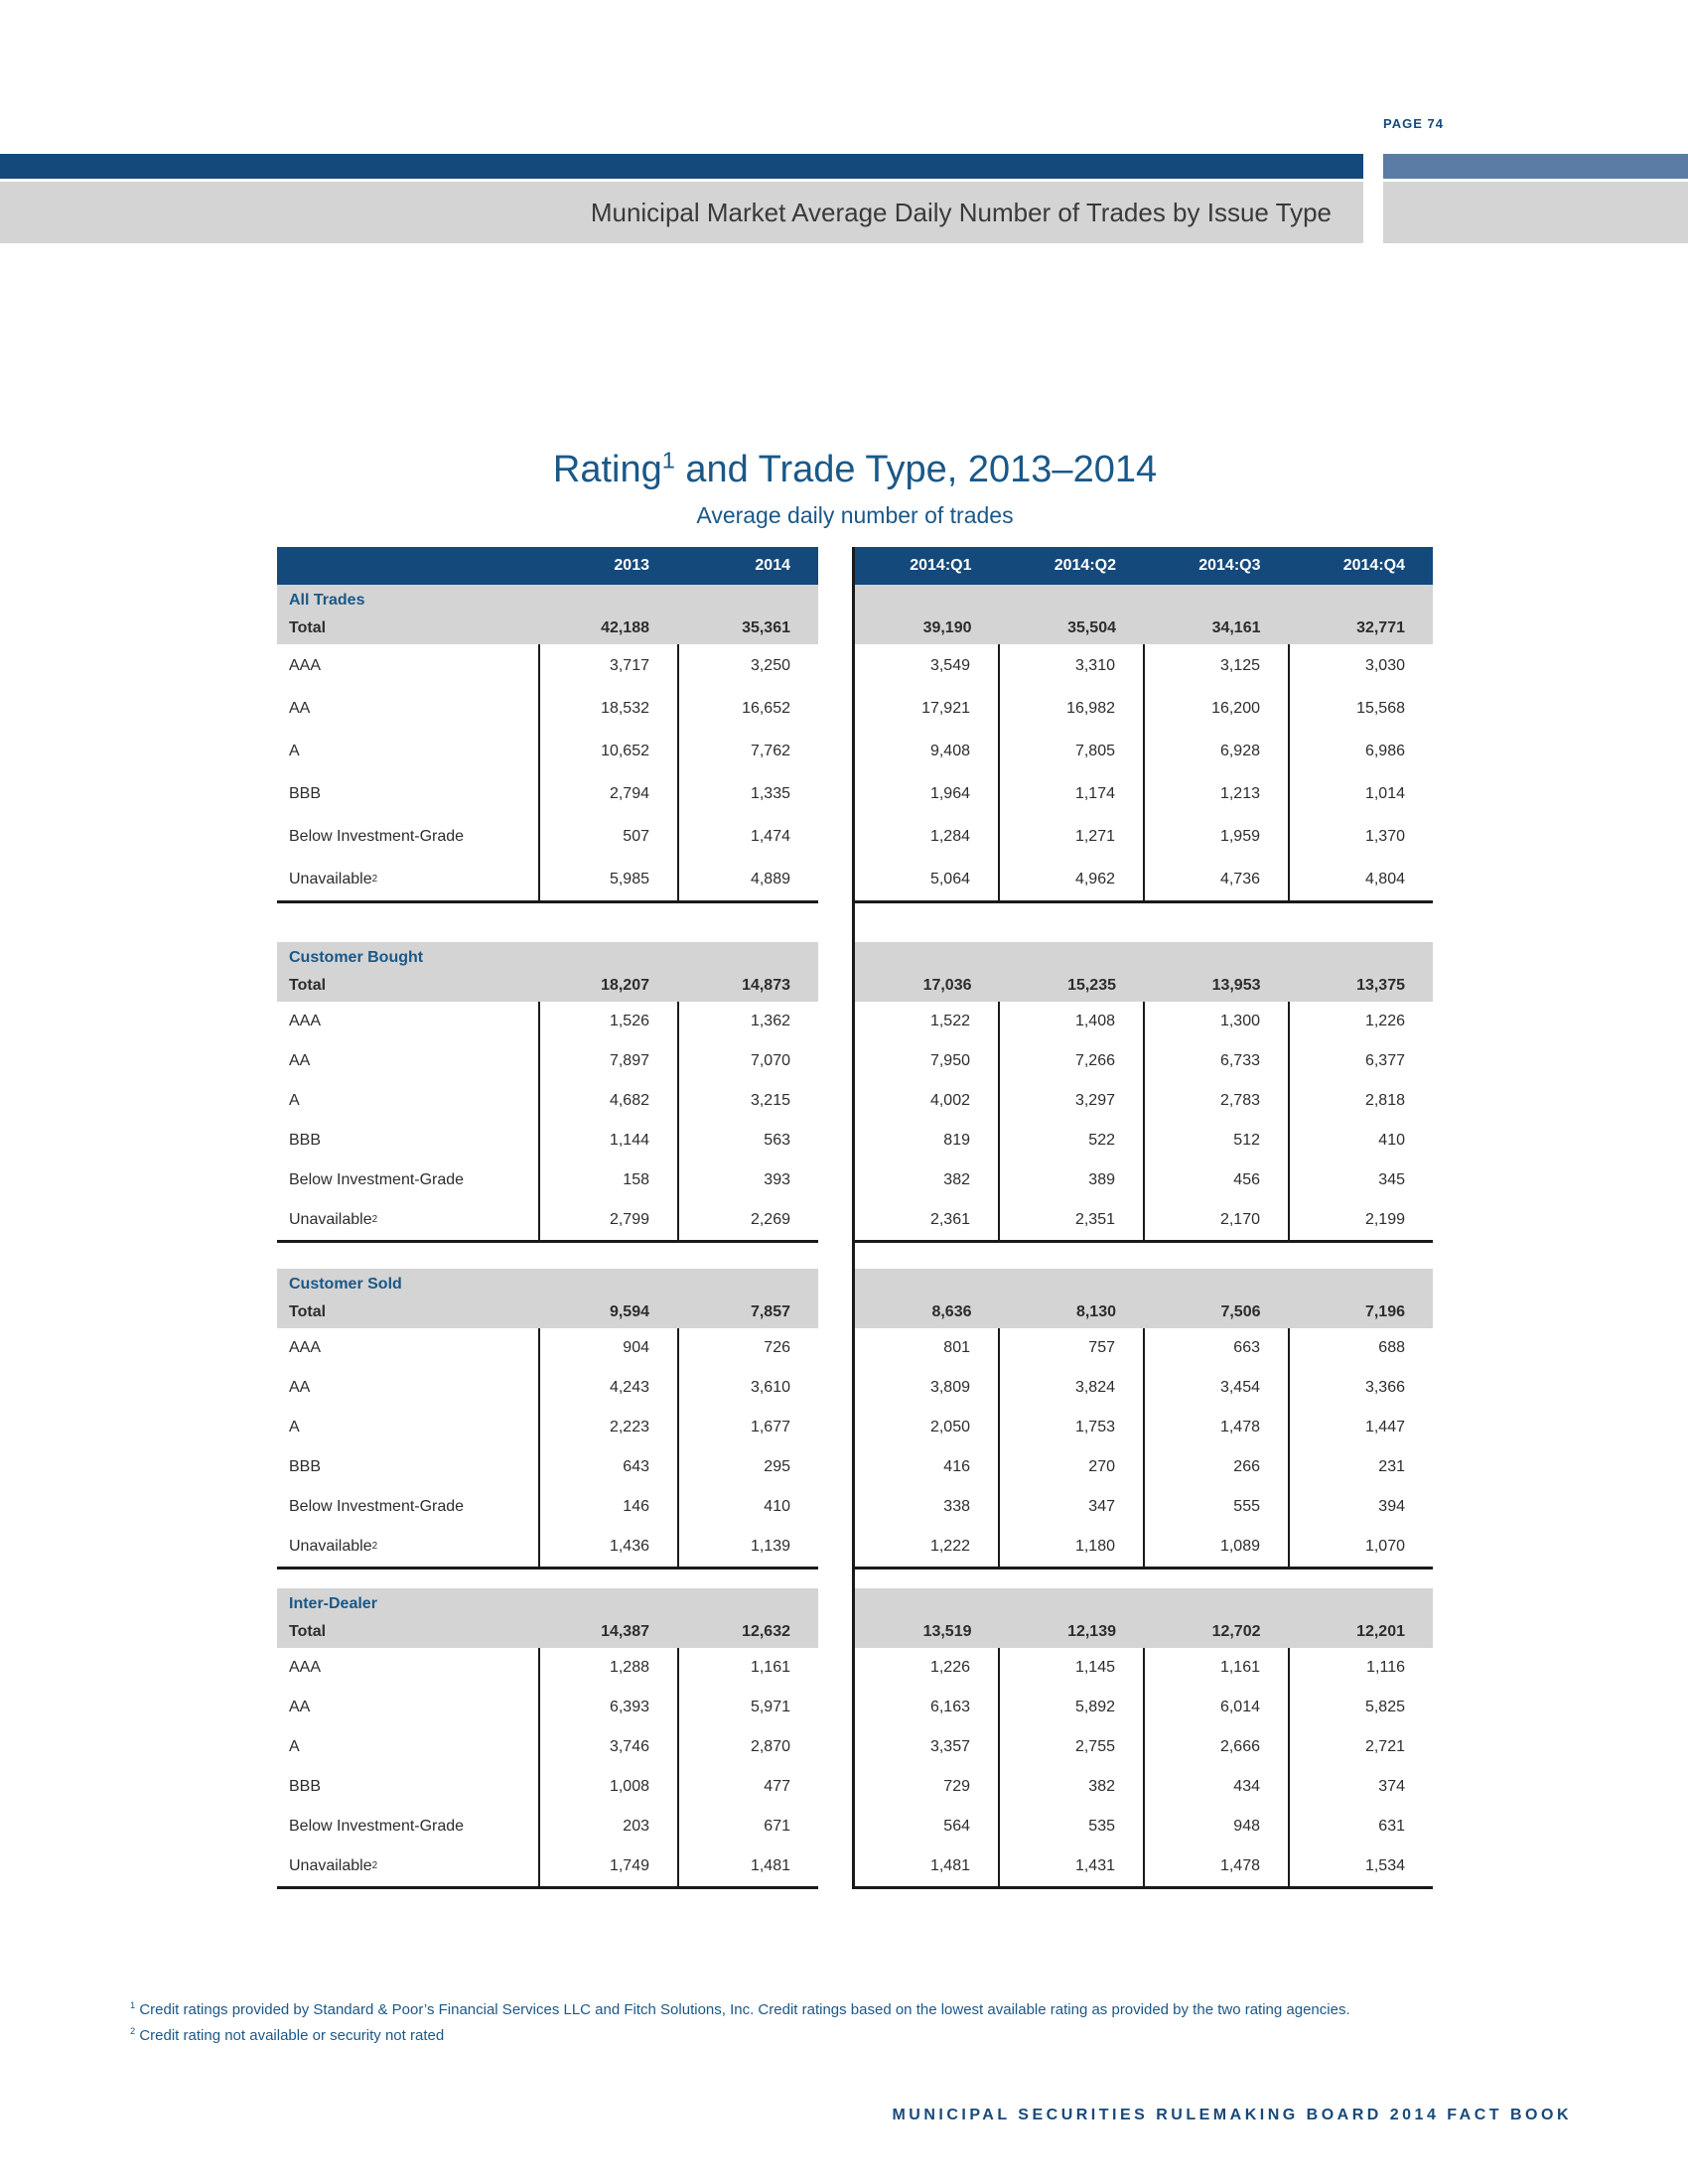  I want to click on section-band: All Trades Total 42,188 35,361, so click(547, 614).